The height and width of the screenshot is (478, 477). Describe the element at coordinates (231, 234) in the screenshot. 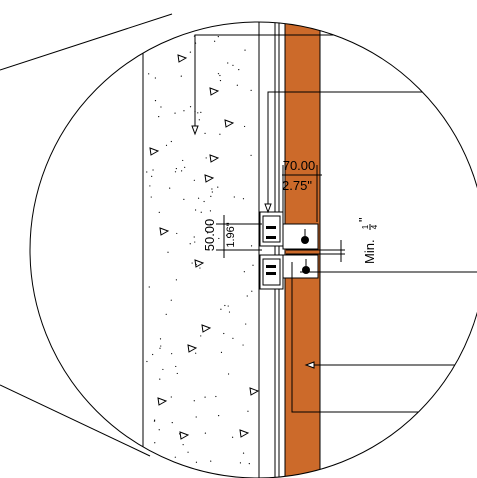

I see `dimension-label: 1.96"` at that location.